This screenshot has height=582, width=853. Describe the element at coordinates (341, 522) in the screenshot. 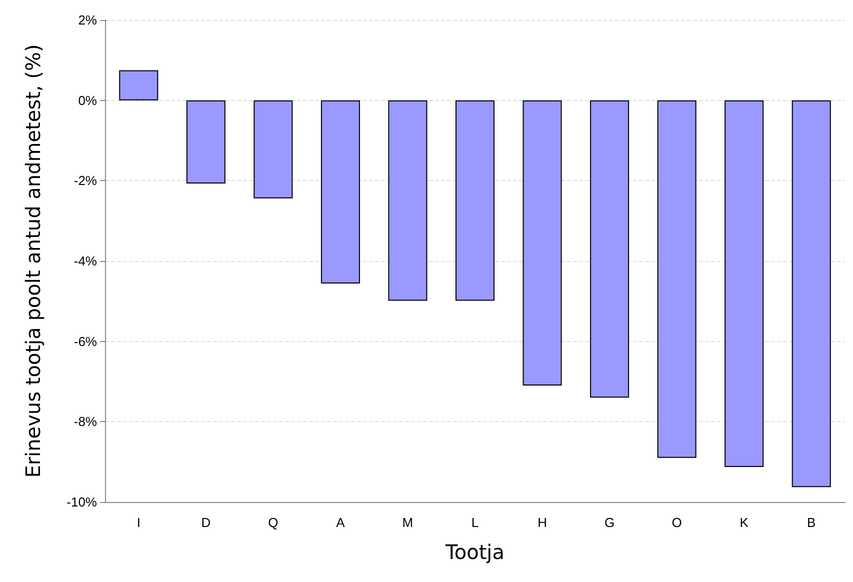

I see `x-tick-label: A` at that location.